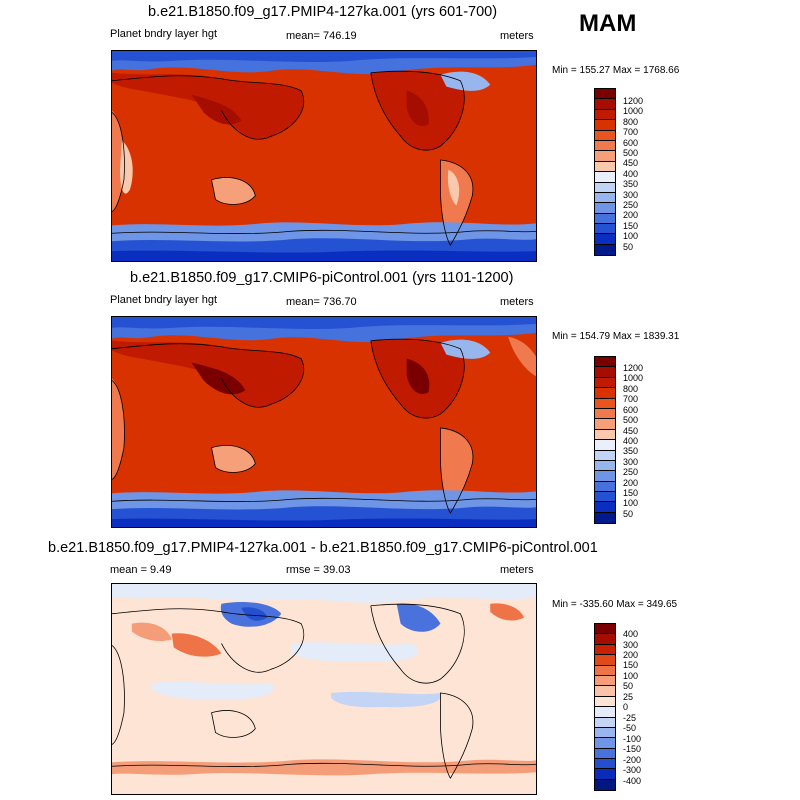 The width and height of the screenshot is (800, 800). Describe the element at coordinates (517, 302) in the screenshot. I see `panel-2-units-label: meters` at that location.